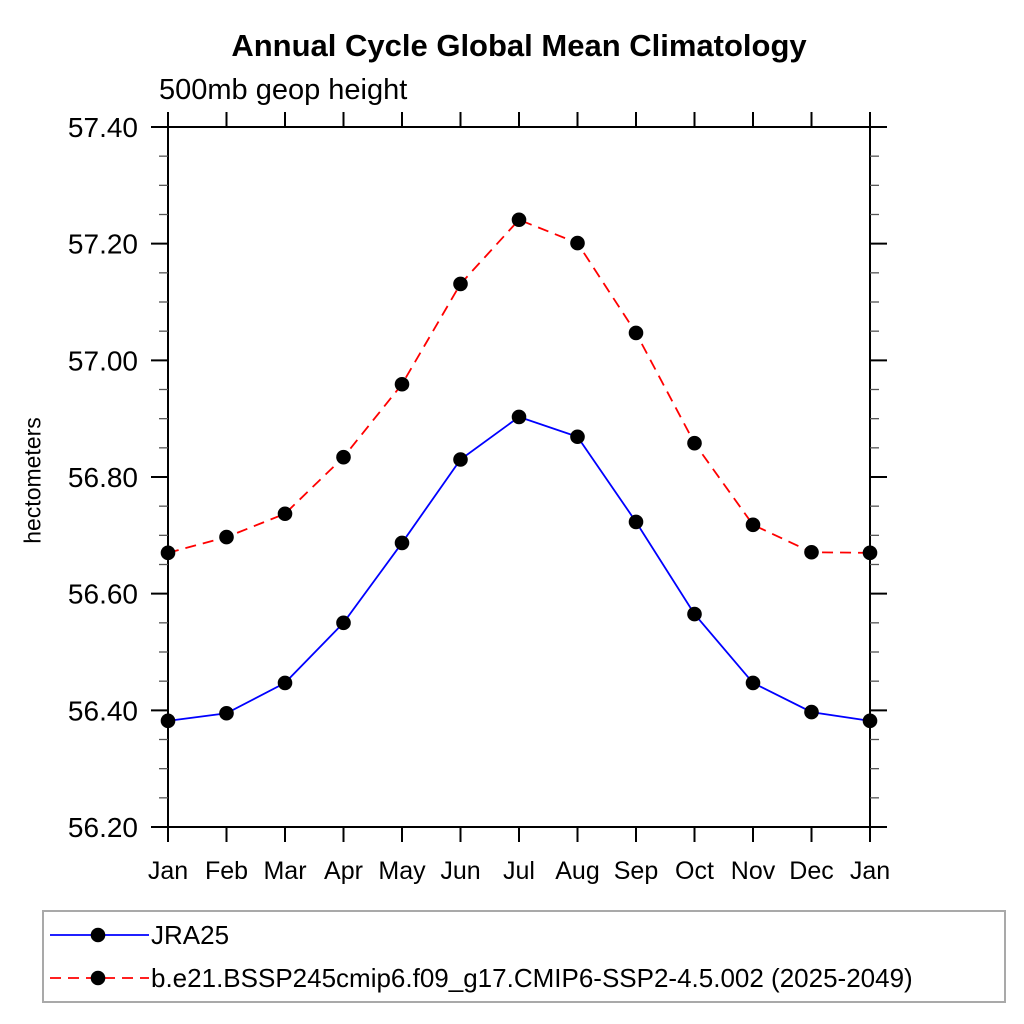  Describe the element at coordinates (577, 871) in the screenshot. I see `x-tick-label: Aug` at that location.